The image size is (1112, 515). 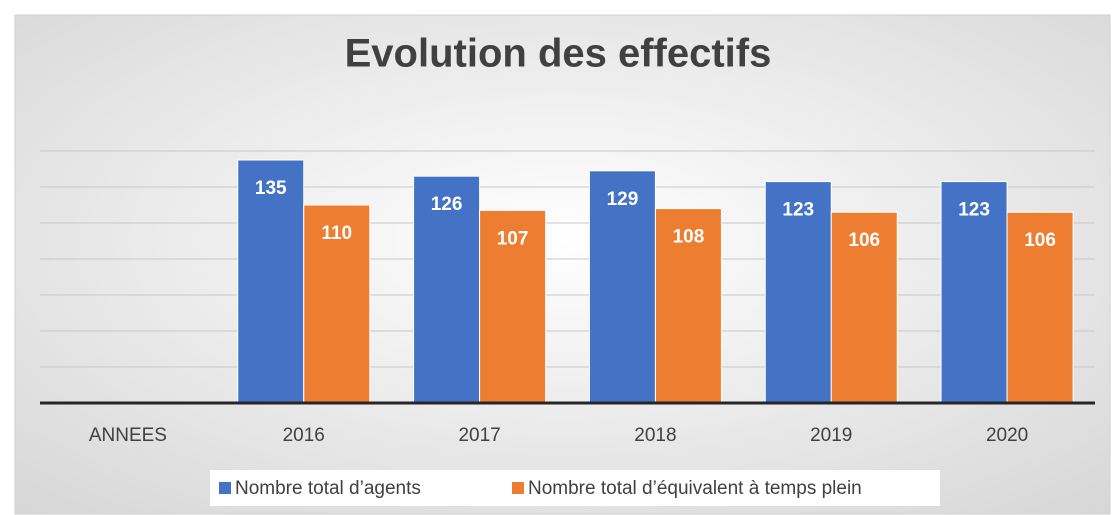 I want to click on x-tick-label: 2016, so click(x=304, y=435).